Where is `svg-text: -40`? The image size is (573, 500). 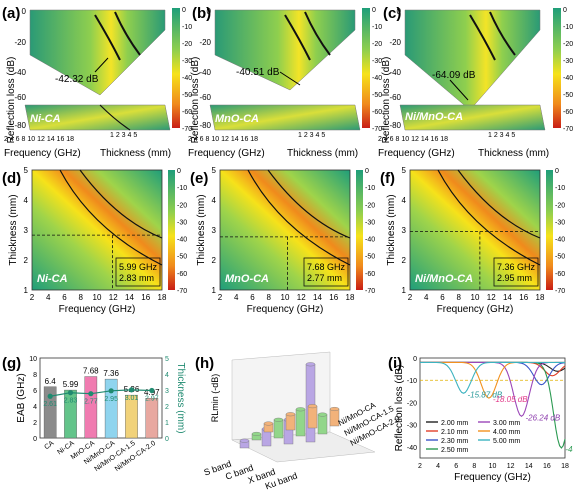 svg-text: -40 is located at coordinates (20, 72).